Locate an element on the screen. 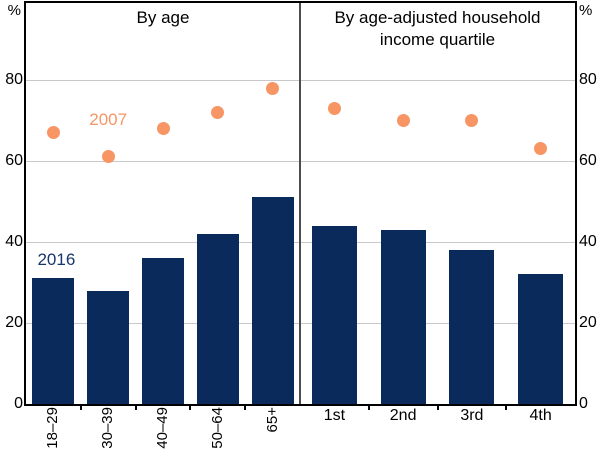 Image resolution: width=600 pixels, height=467 pixels. panel-divider is located at coordinates (300, 203).